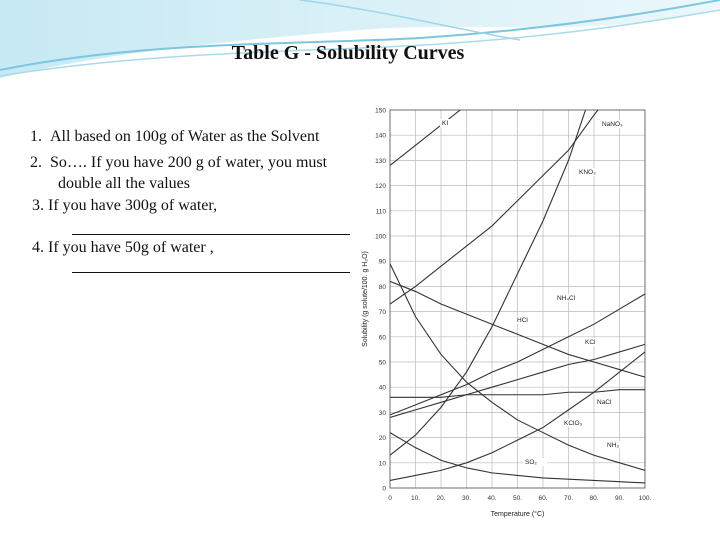 This screenshot has width=720, height=540. Describe the element at coordinates (380, 186) in the screenshot. I see `y-tick-label: 120` at that location.